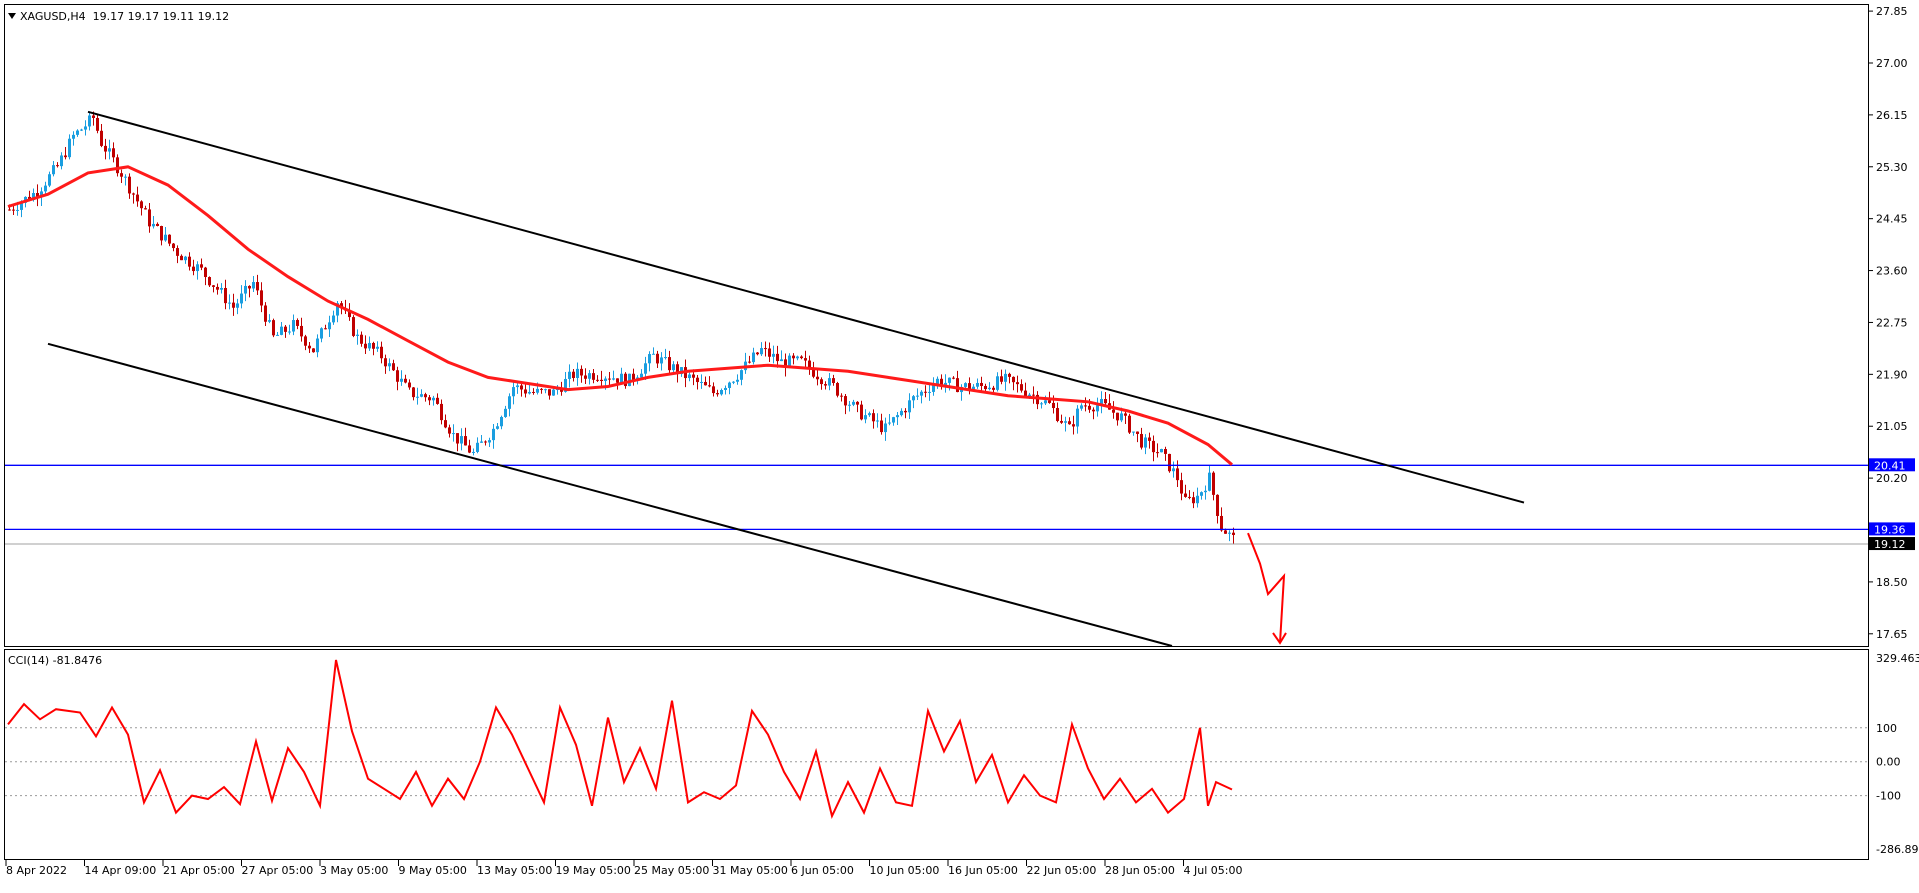 The width and height of the screenshot is (1919, 893). Describe the element at coordinates (1897, 849) in the screenshot. I see `cci-tick-label: -286.899` at that location.